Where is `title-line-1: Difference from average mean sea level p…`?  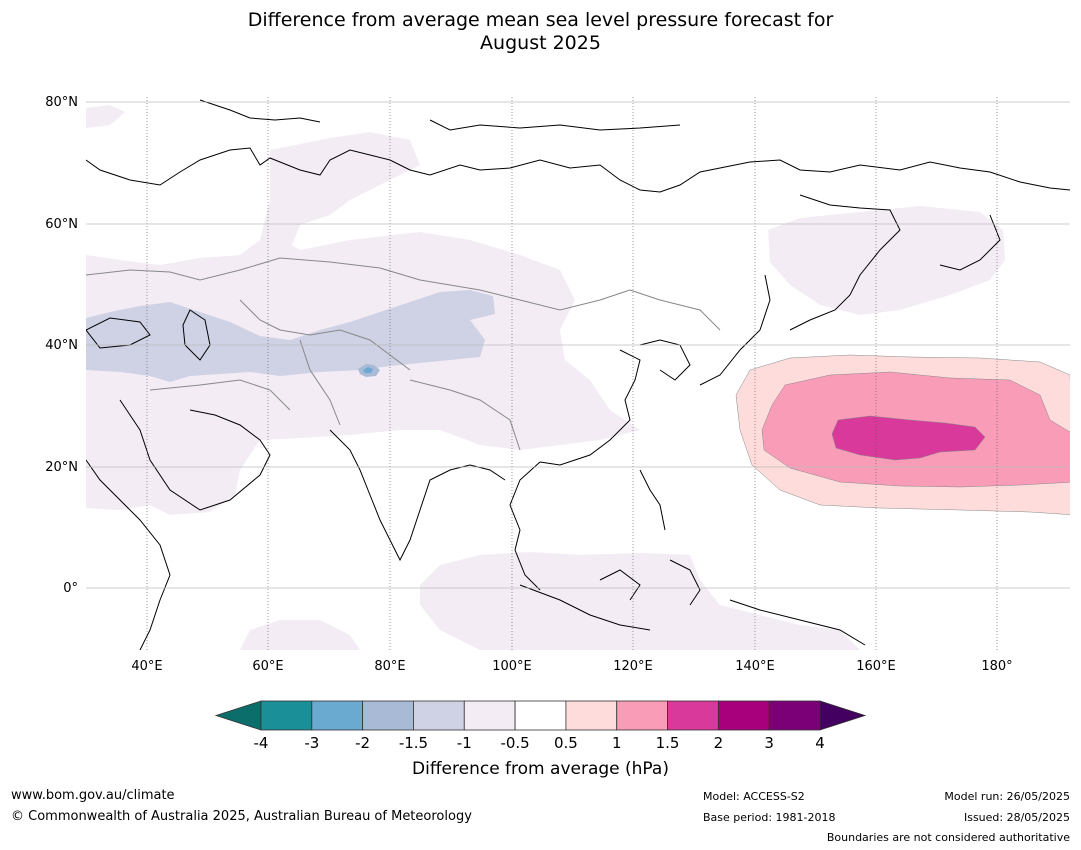
title-line-1: Difference from average mean sea level p… is located at coordinates (540, 20).